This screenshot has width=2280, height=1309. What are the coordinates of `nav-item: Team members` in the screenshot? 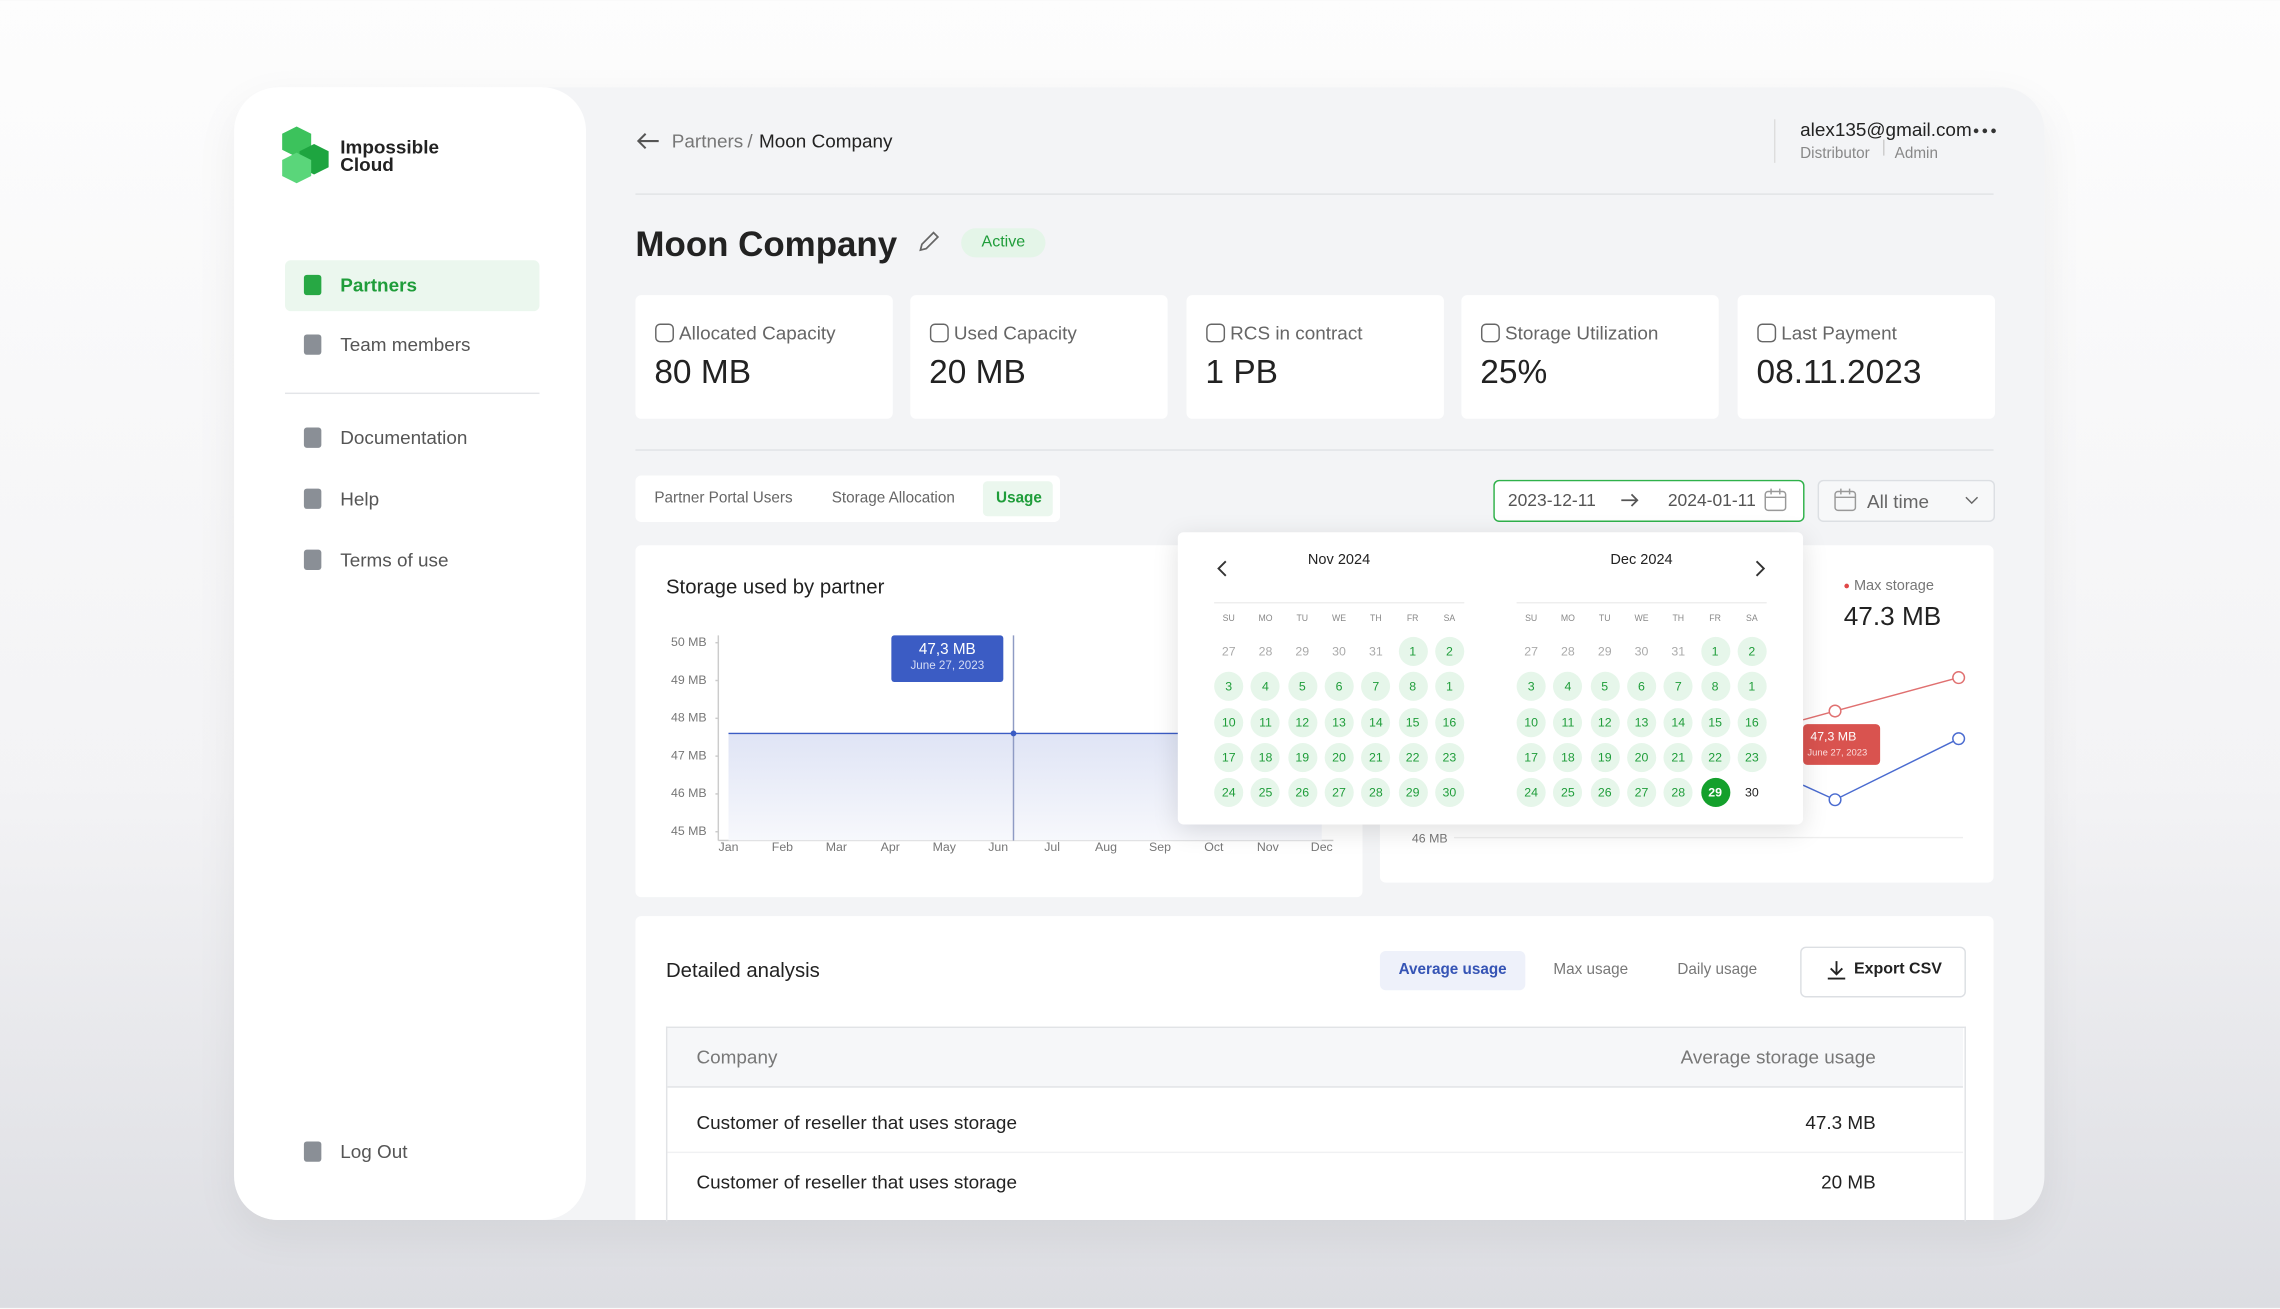 It's located at (405, 344).